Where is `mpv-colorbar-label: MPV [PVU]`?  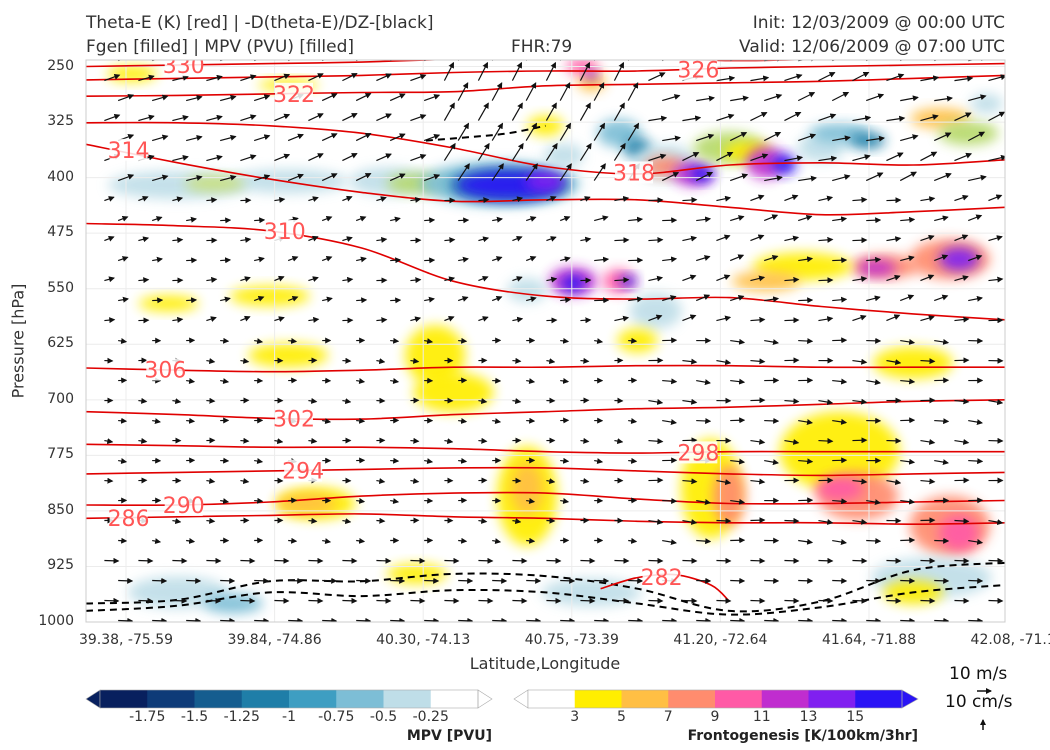 mpv-colorbar-label: MPV [PVU] is located at coordinates (449, 736).